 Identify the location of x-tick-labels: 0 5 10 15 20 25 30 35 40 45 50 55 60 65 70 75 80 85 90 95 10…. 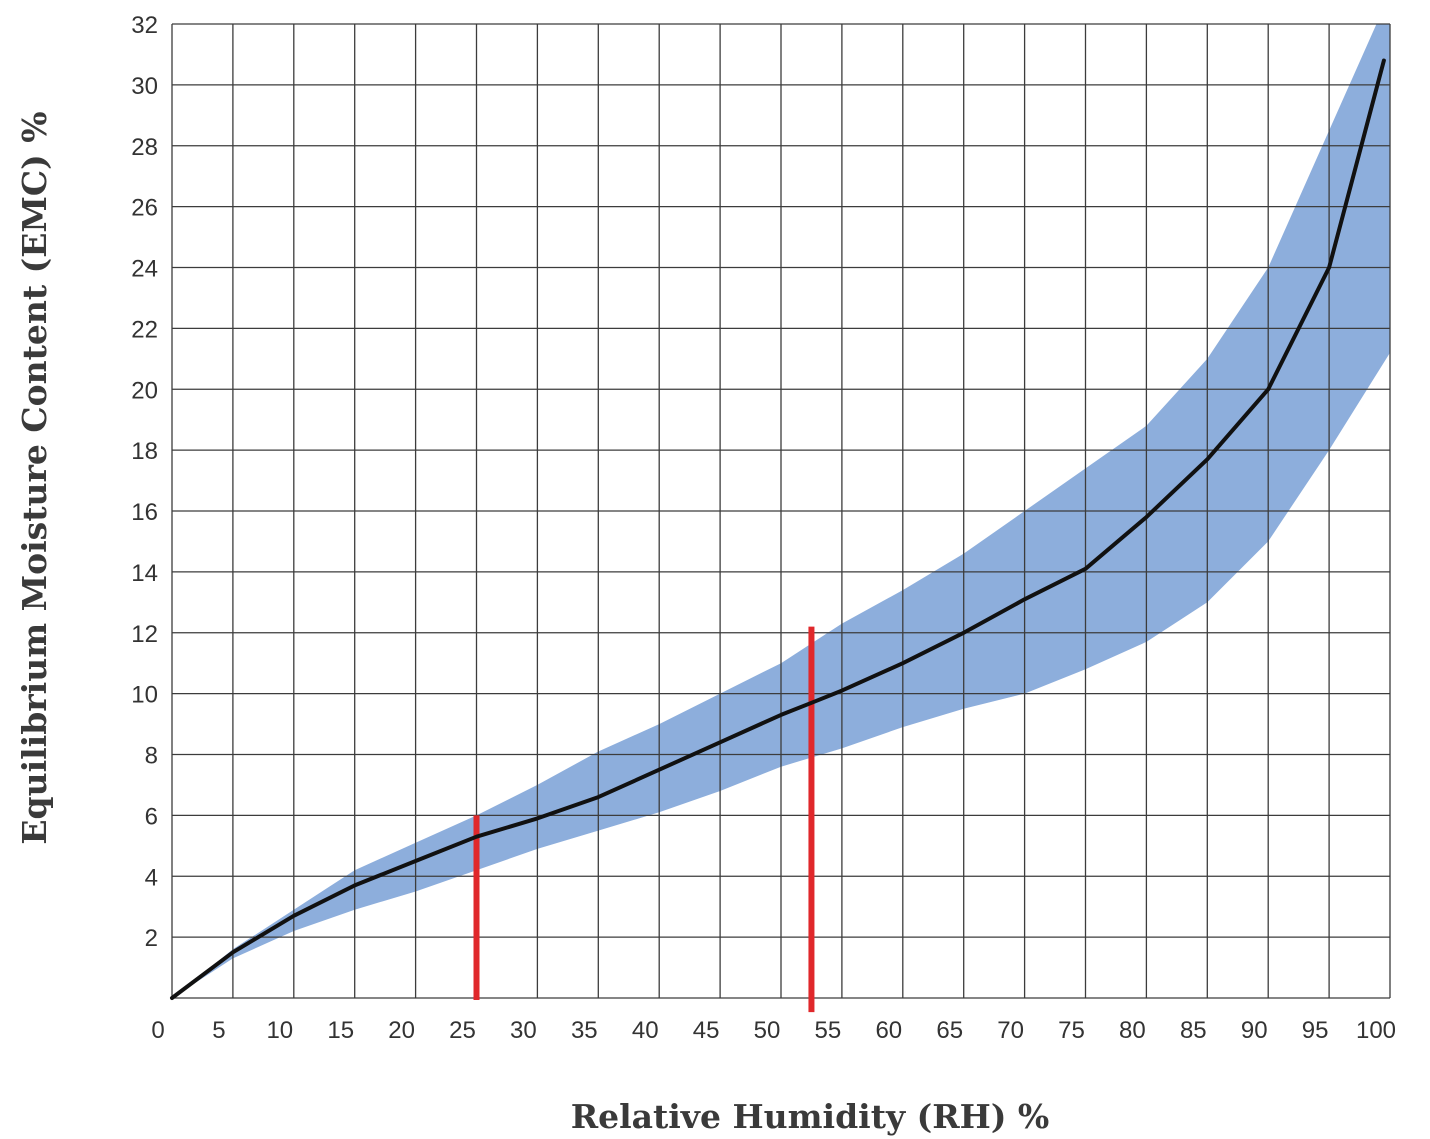
(773, 1030).